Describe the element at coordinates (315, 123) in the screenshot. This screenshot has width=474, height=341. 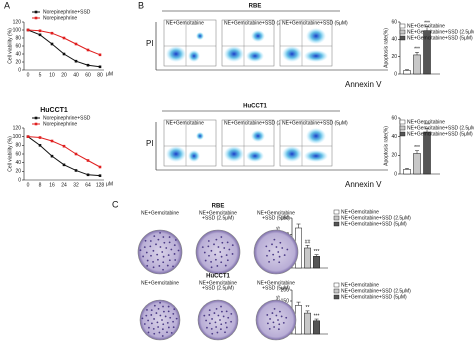
I see `condition-label: NE+Gemcitabine+SSD (5μM)` at that location.